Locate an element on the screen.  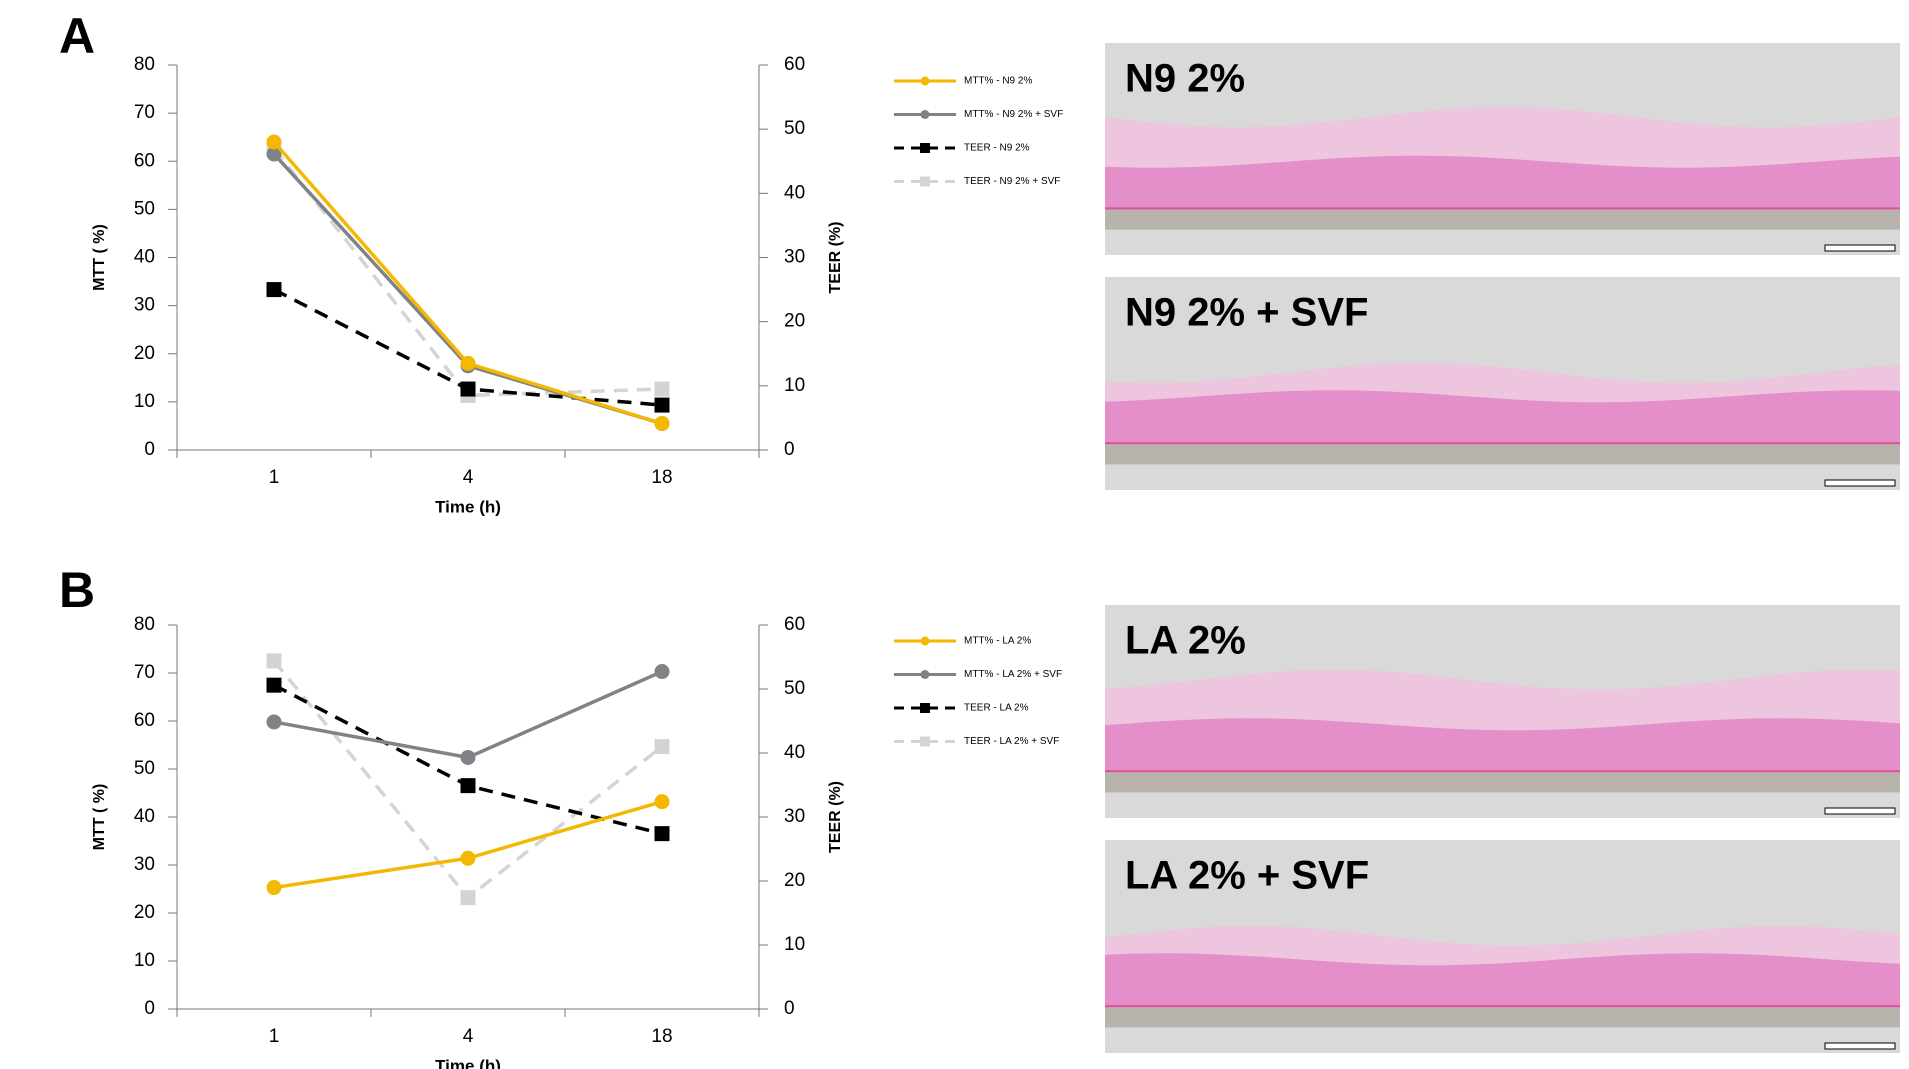
micrograph-label: LA 2% is located at coordinates (1185, 641).